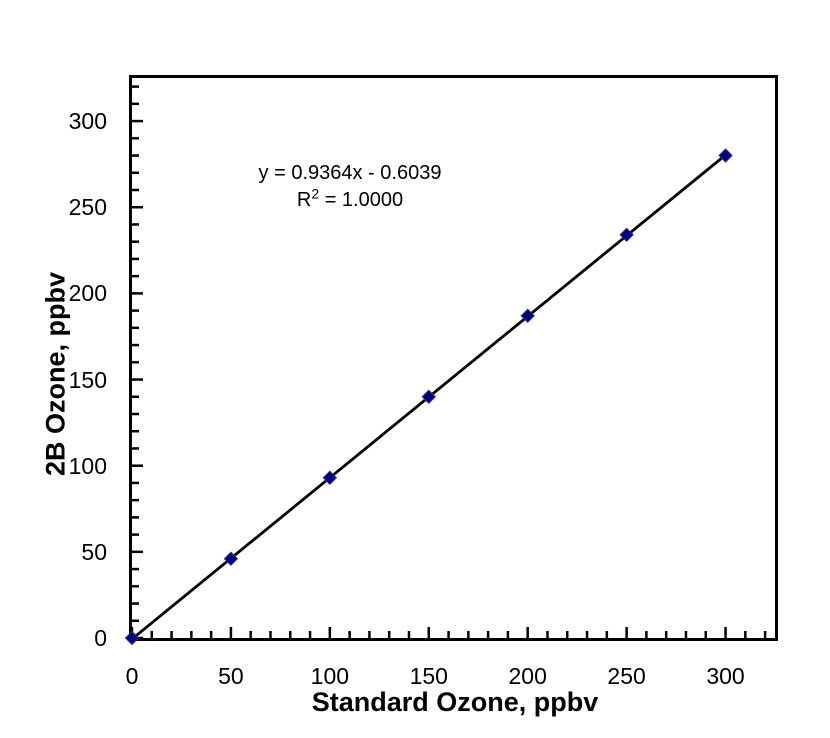 This screenshot has height=738, width=830. What do you see at coordinates (87, 121) in the screenshot?
I see `y-tick-label: 300` at bounding box center [87, 121].